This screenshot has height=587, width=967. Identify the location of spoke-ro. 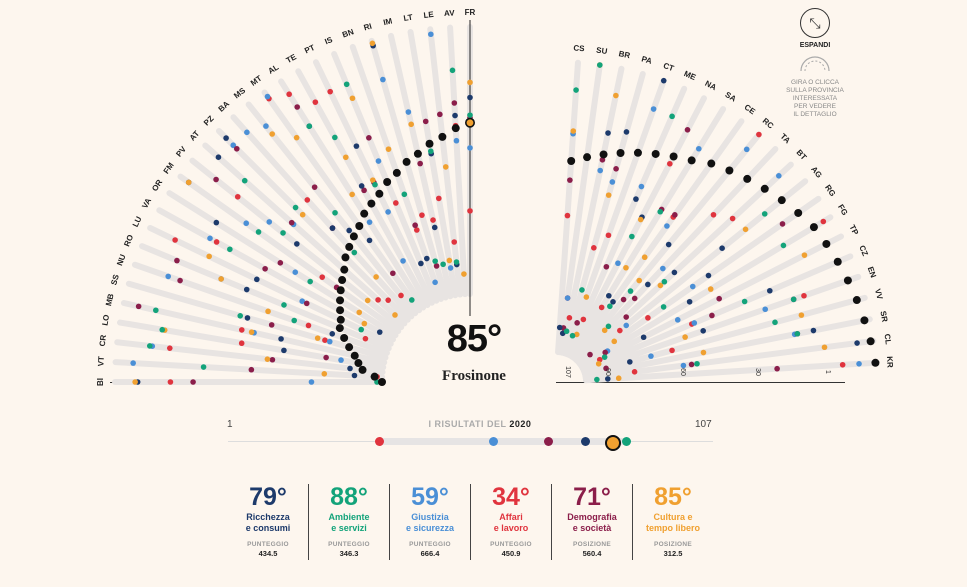
(265, 297).